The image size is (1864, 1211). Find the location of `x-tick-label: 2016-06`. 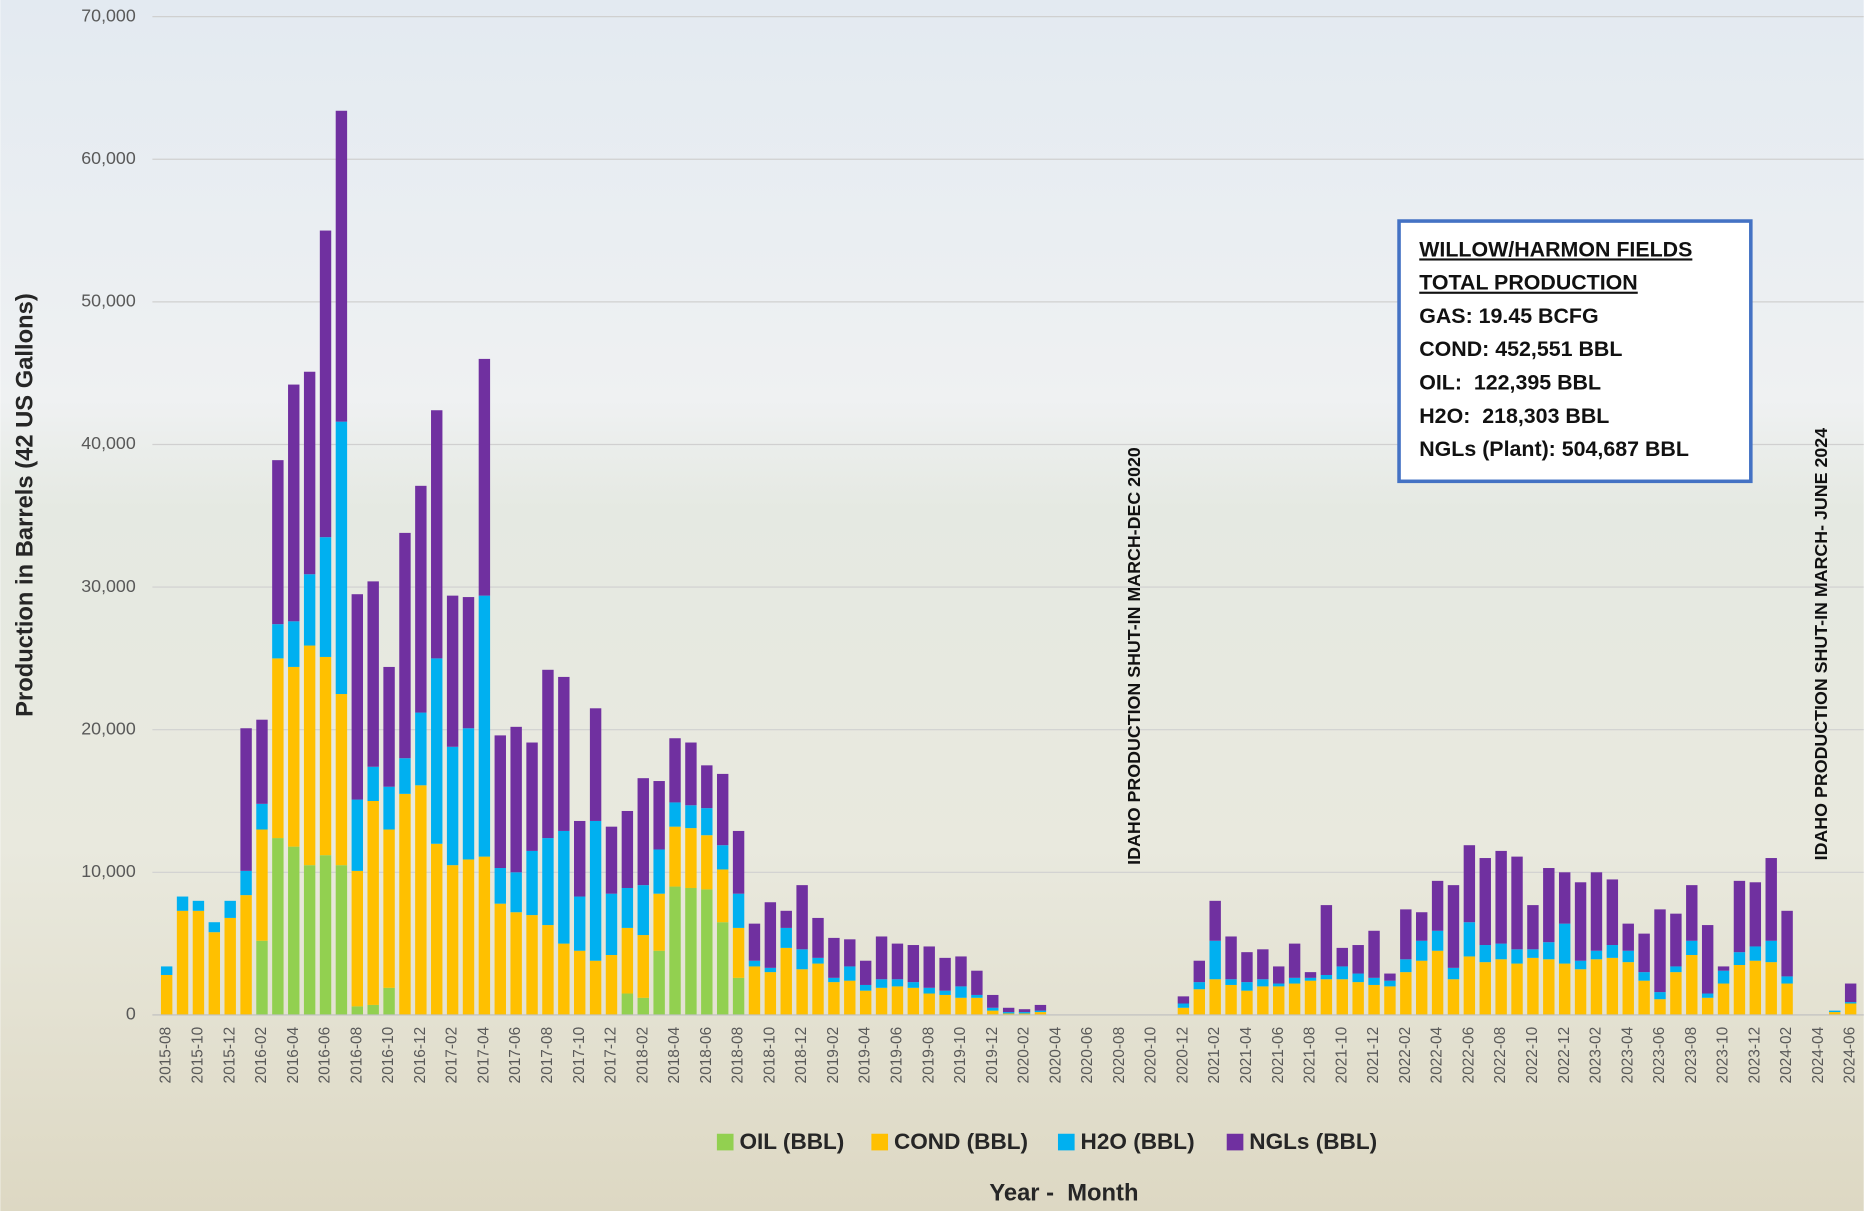

x-tick-label: 2016-06 is located at coordinates (325, 1055).